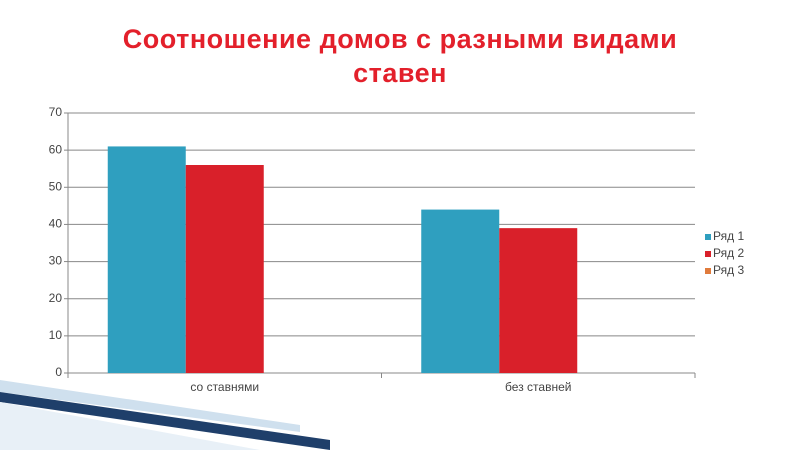  Describe the element at coordinates (58, 372) in the screenshot. I see `y-tick-label: 0` at that location.